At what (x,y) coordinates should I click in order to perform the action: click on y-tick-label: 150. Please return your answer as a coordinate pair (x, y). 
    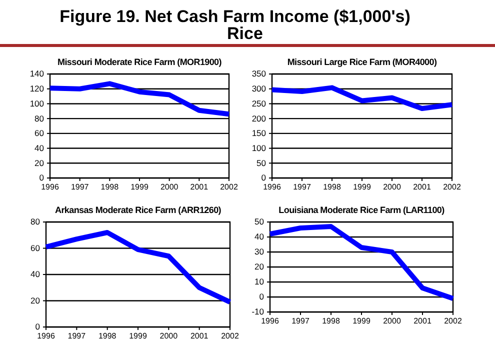
    Looking at the image, I should click on (259, 133).